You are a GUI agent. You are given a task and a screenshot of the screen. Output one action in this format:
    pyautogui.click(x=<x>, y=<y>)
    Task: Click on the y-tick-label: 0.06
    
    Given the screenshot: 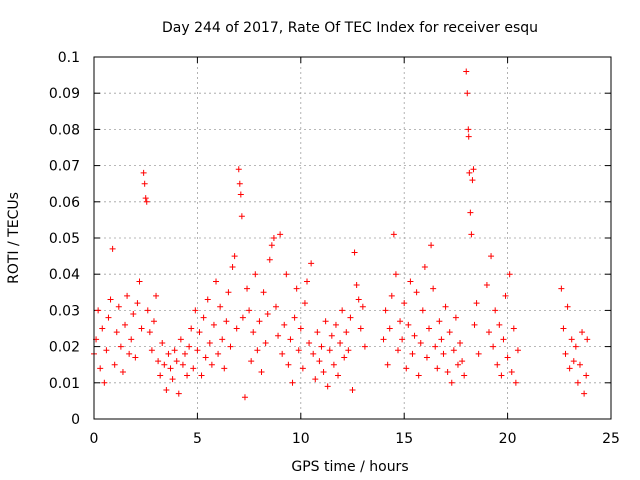 What is the action you would take?
    pyautogui.click(x=64, y=203)
    